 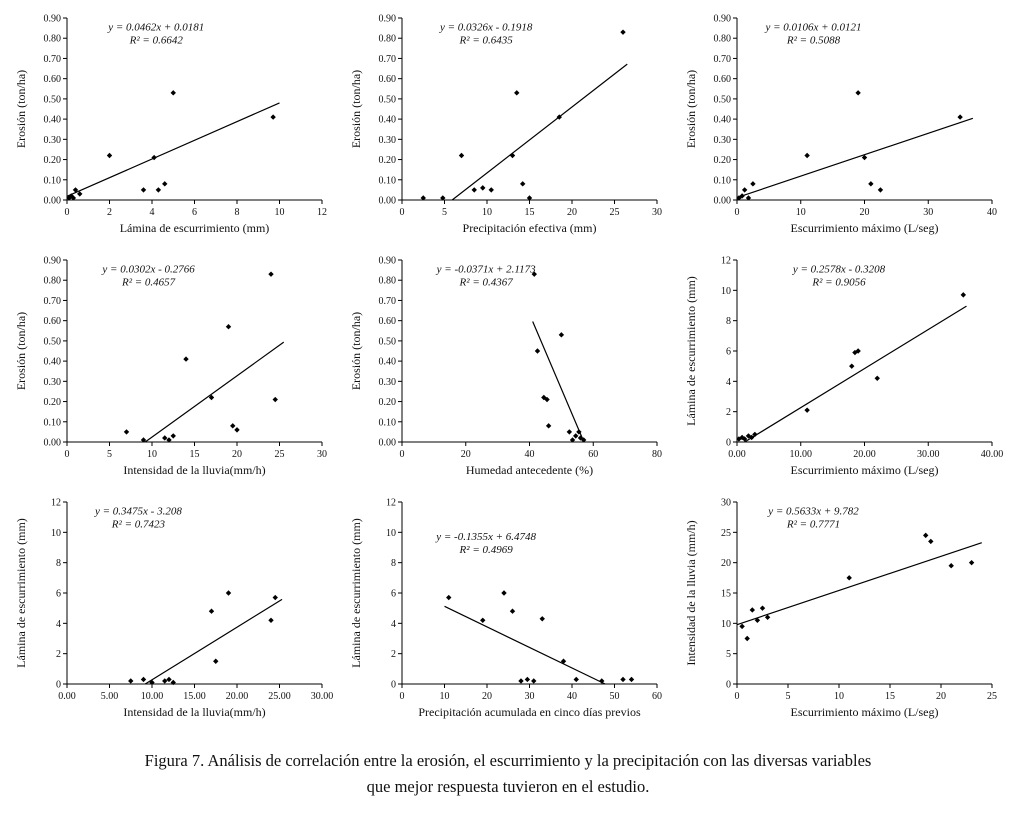 What do you see at coordinates (194, 470) in the screenshot?
I see `x-axis-label: Intensidad de la lluvia(mm/h)` at bounding box center [194, 470].